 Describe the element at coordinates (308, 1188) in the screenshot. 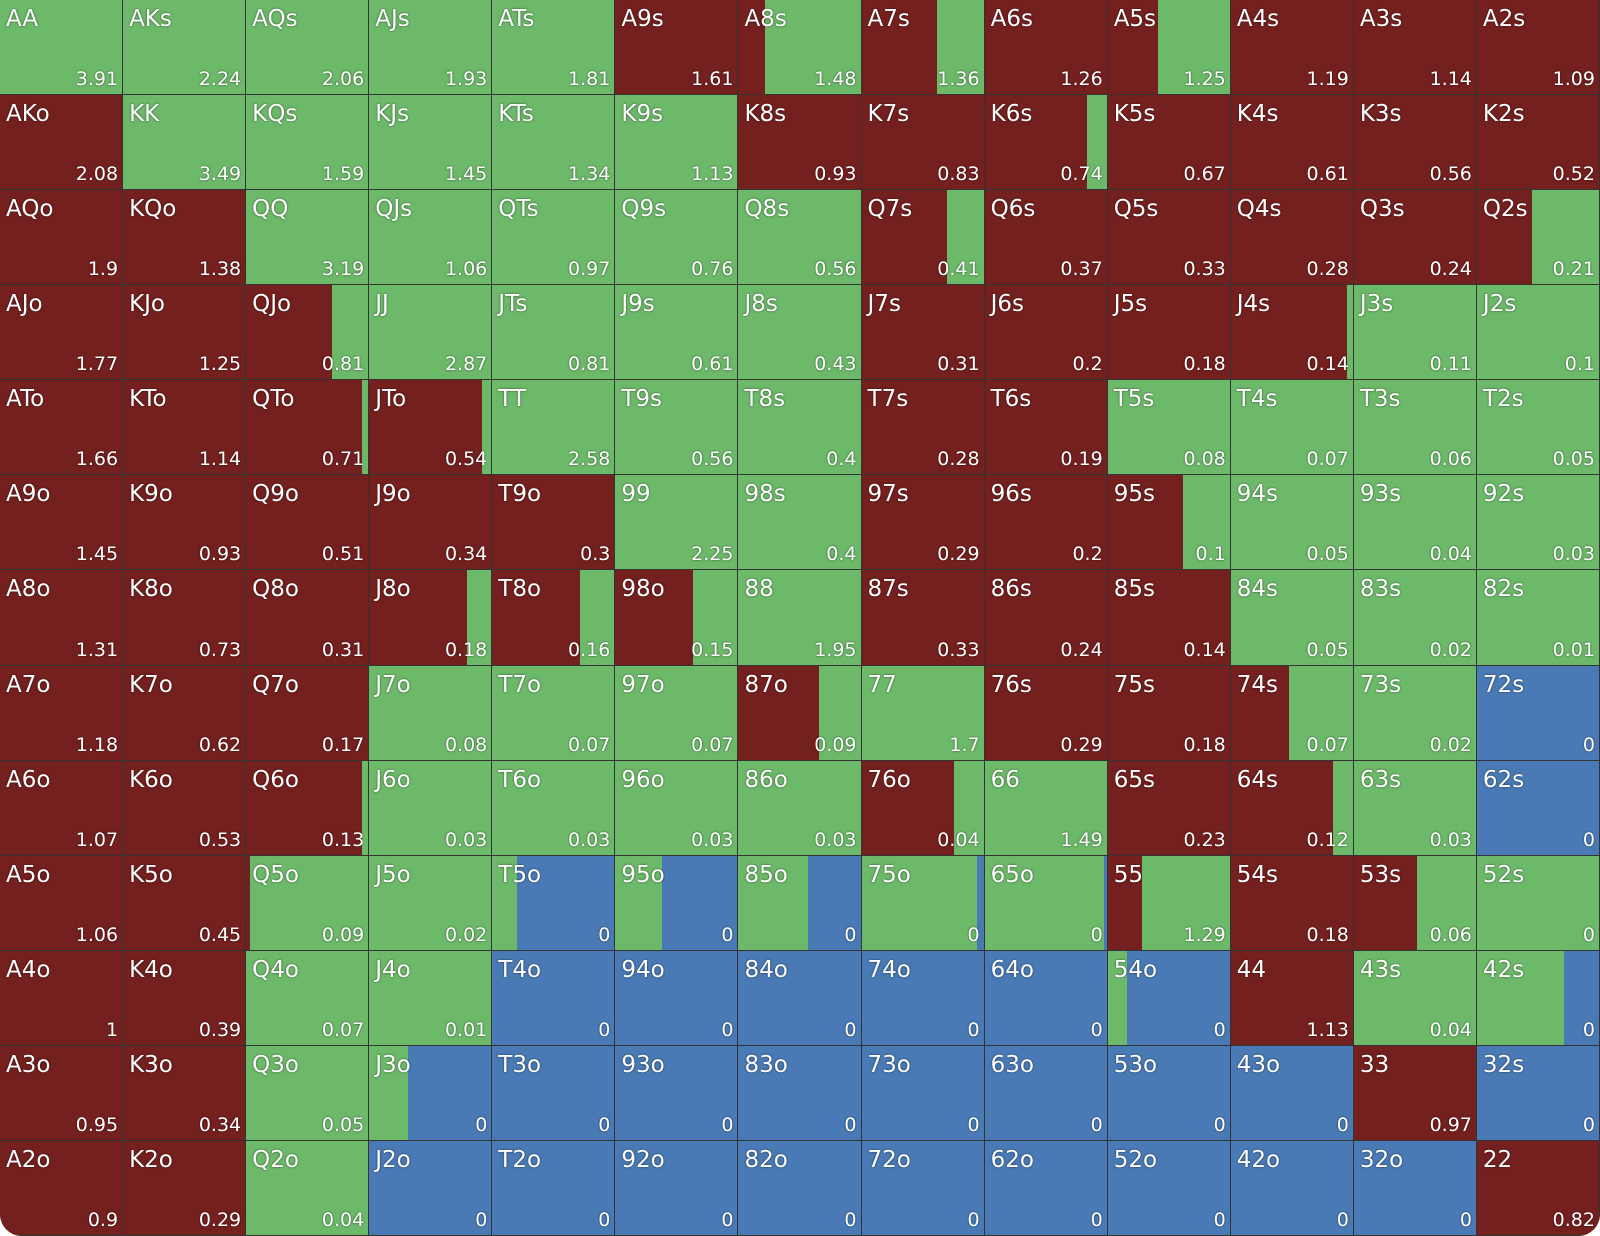

I see `hand-cell: Q2o 0.04` at that location.